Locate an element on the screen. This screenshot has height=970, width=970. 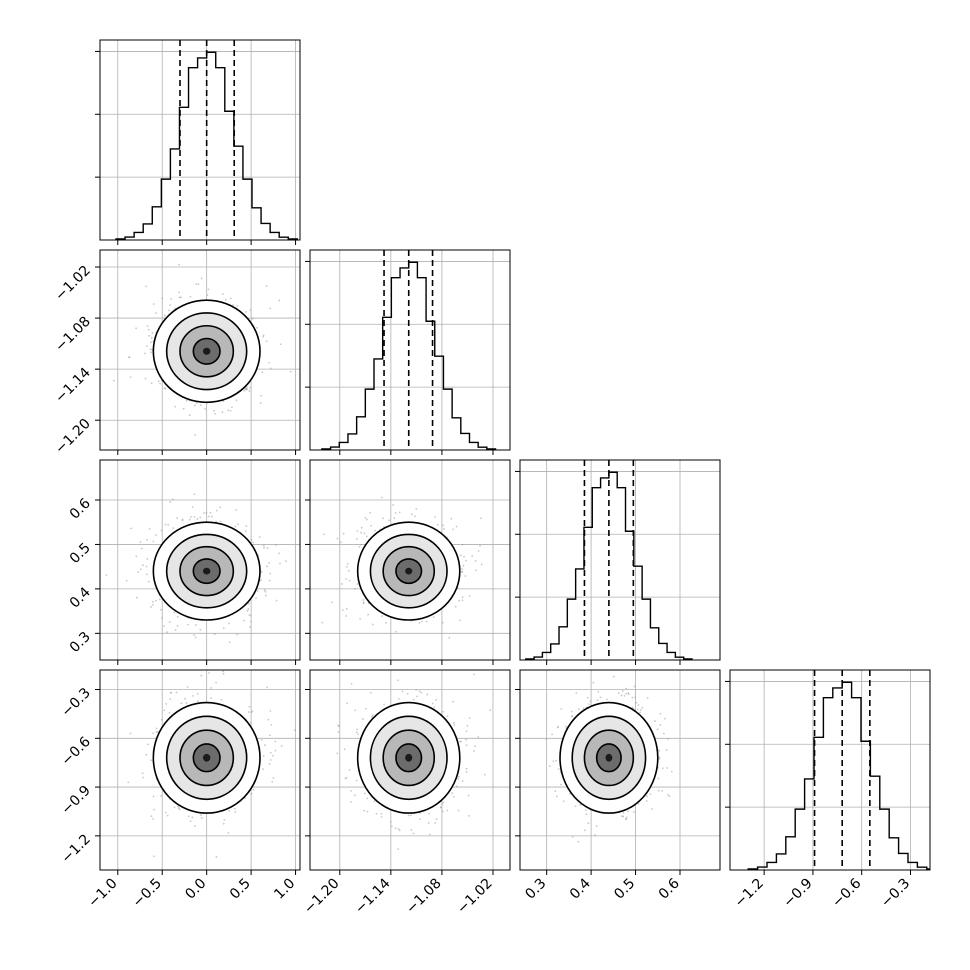
x-tick-label: 0.0 is located at coordinates (195, 889).